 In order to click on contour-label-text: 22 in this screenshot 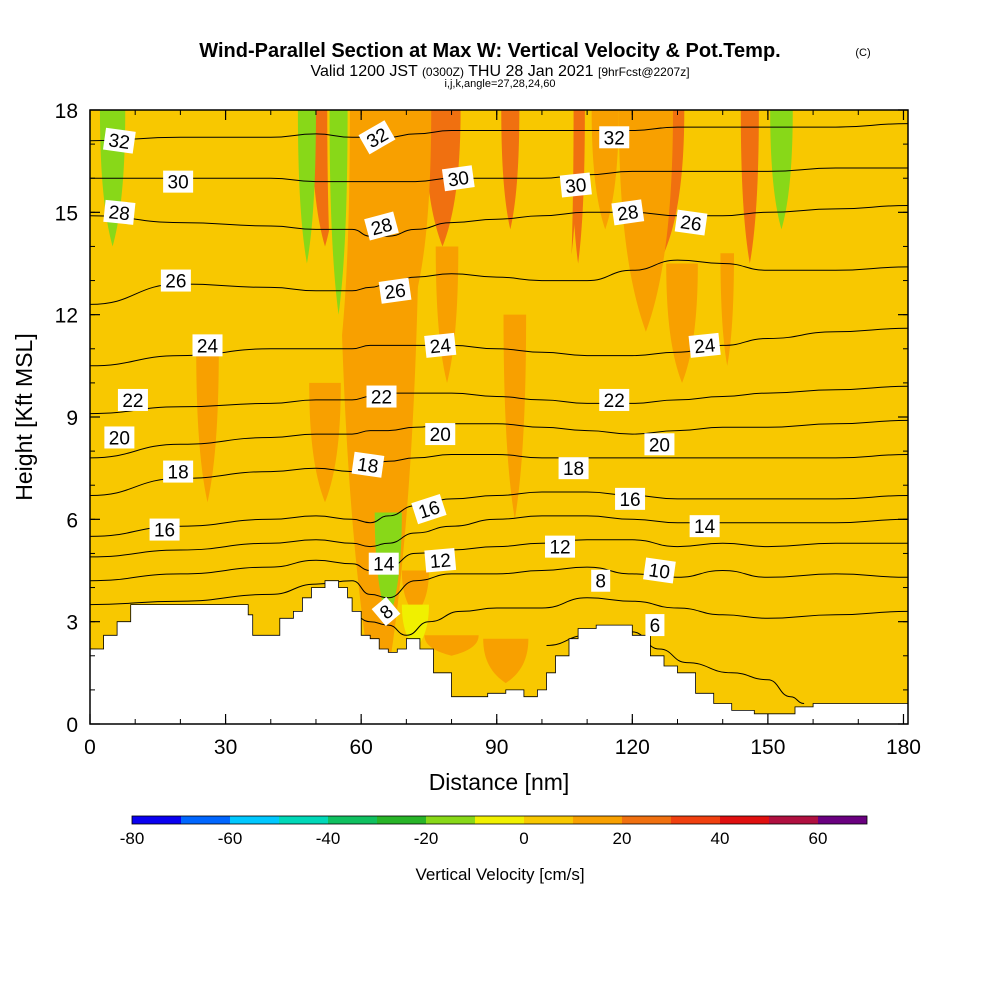, I will do `click(381, 398)`.